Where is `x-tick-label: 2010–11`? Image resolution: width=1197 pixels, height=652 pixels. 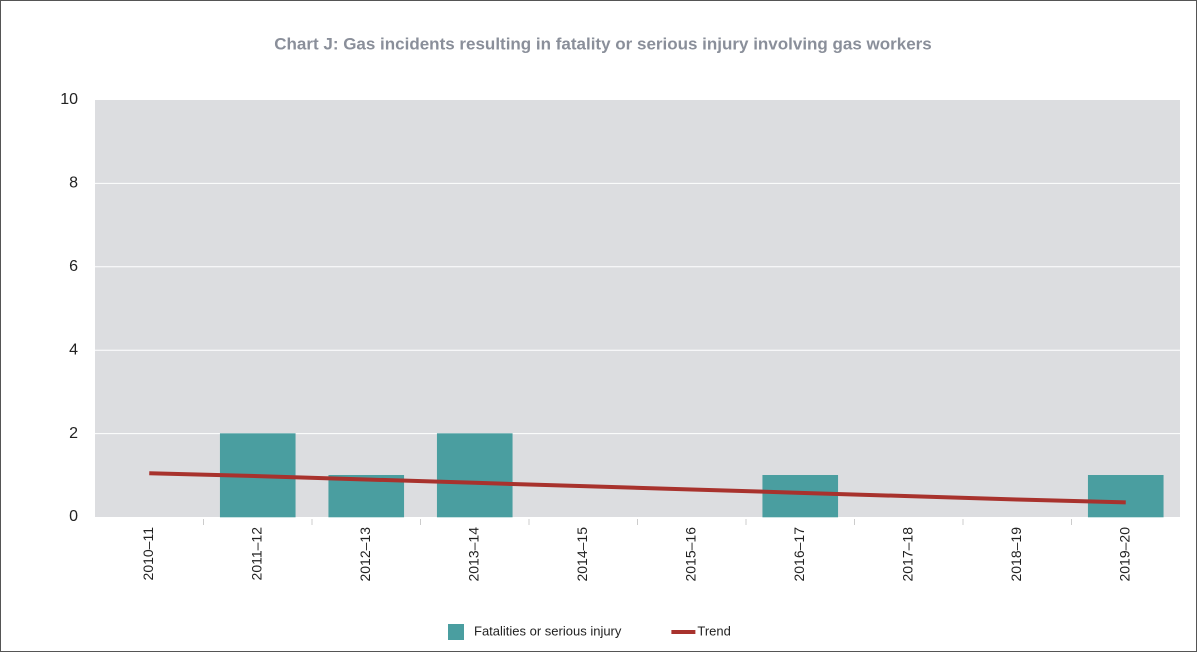 x-tick-label: 2010–11 is located at coordinates (148, 554).